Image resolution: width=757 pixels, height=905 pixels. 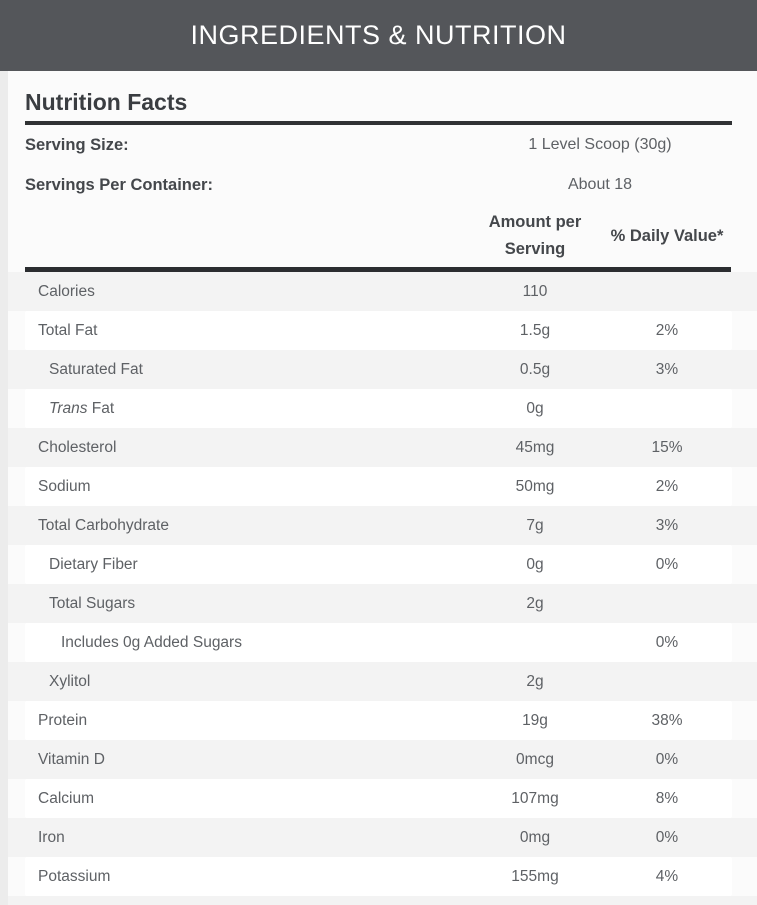 I want to click on row-label: Xylitol, so click(x=70, y=681).